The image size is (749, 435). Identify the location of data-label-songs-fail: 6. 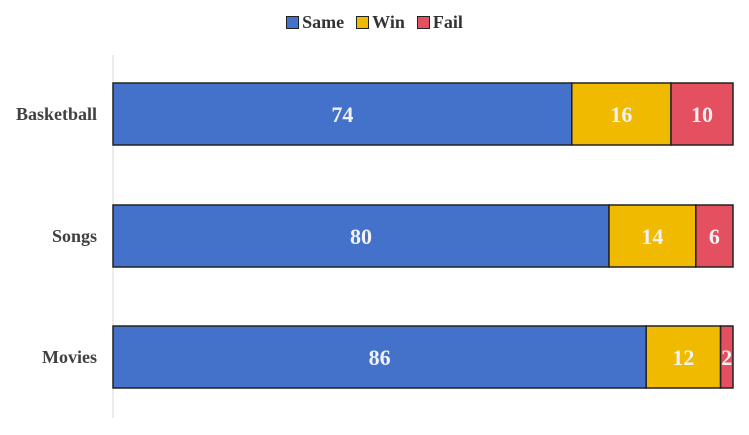
(714, 236).